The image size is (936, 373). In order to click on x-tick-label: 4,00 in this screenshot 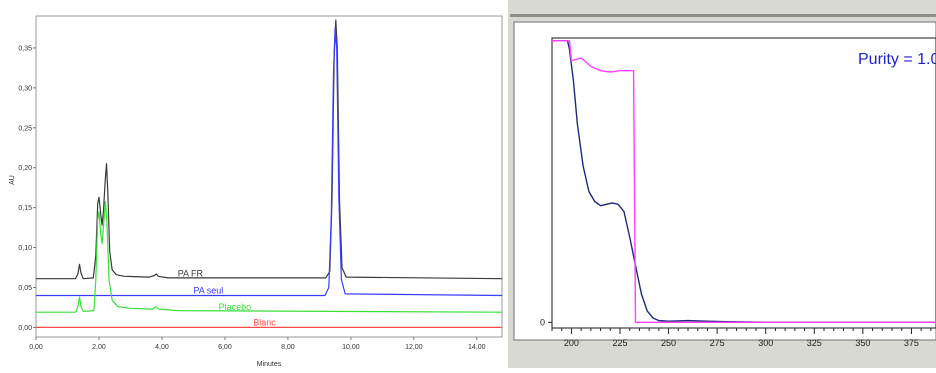, I will do `click(162, 347)`.